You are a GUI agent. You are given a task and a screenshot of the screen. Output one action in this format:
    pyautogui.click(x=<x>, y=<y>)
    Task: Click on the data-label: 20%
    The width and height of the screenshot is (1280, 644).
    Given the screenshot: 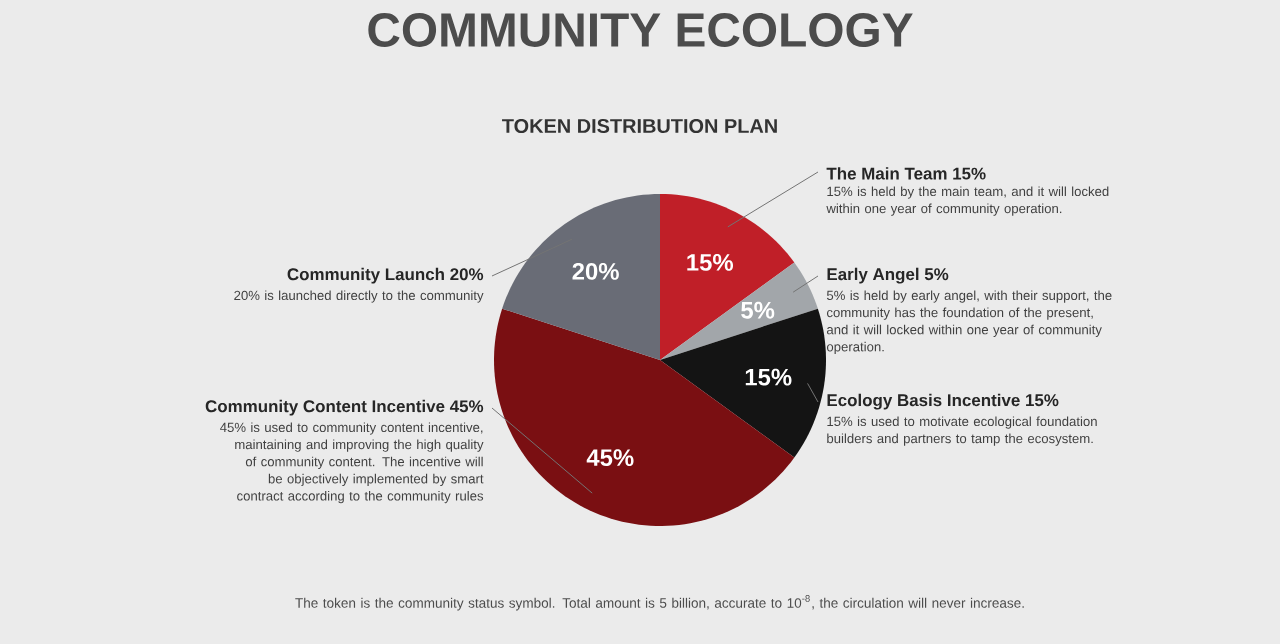 What is the action you would take?
    pyautogui.click(x=595, y=271)
    